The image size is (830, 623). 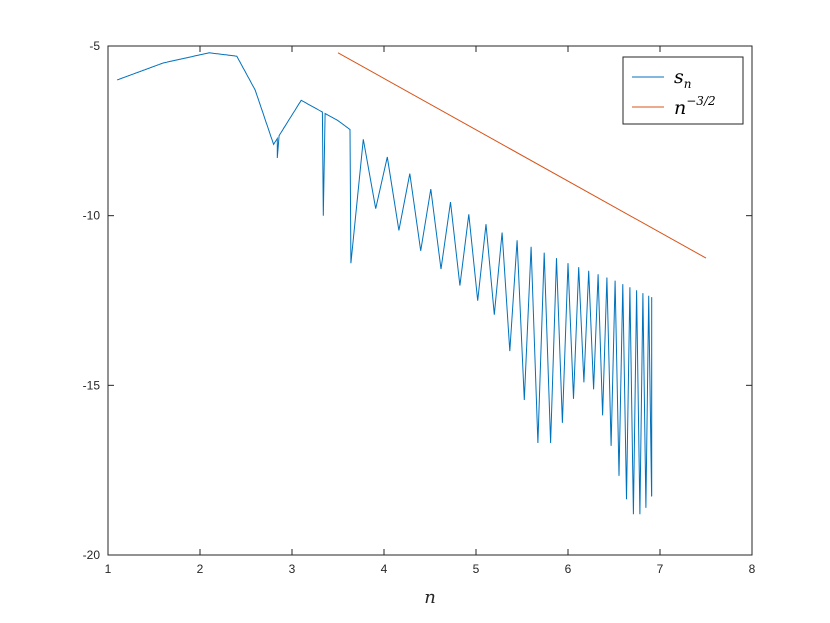 What do you see at coordinates (660, 569) in the screenshot?
I see `x-tick-label: 7` at bounding box center [660, 569].